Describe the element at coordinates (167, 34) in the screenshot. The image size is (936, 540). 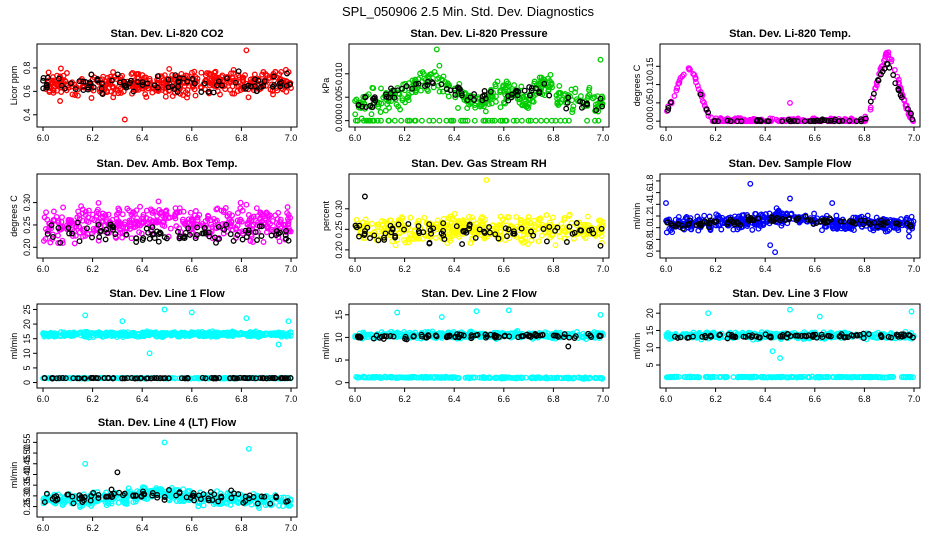
I see `panel-title: Stan. Dev. Li-820 CO2` at that location.